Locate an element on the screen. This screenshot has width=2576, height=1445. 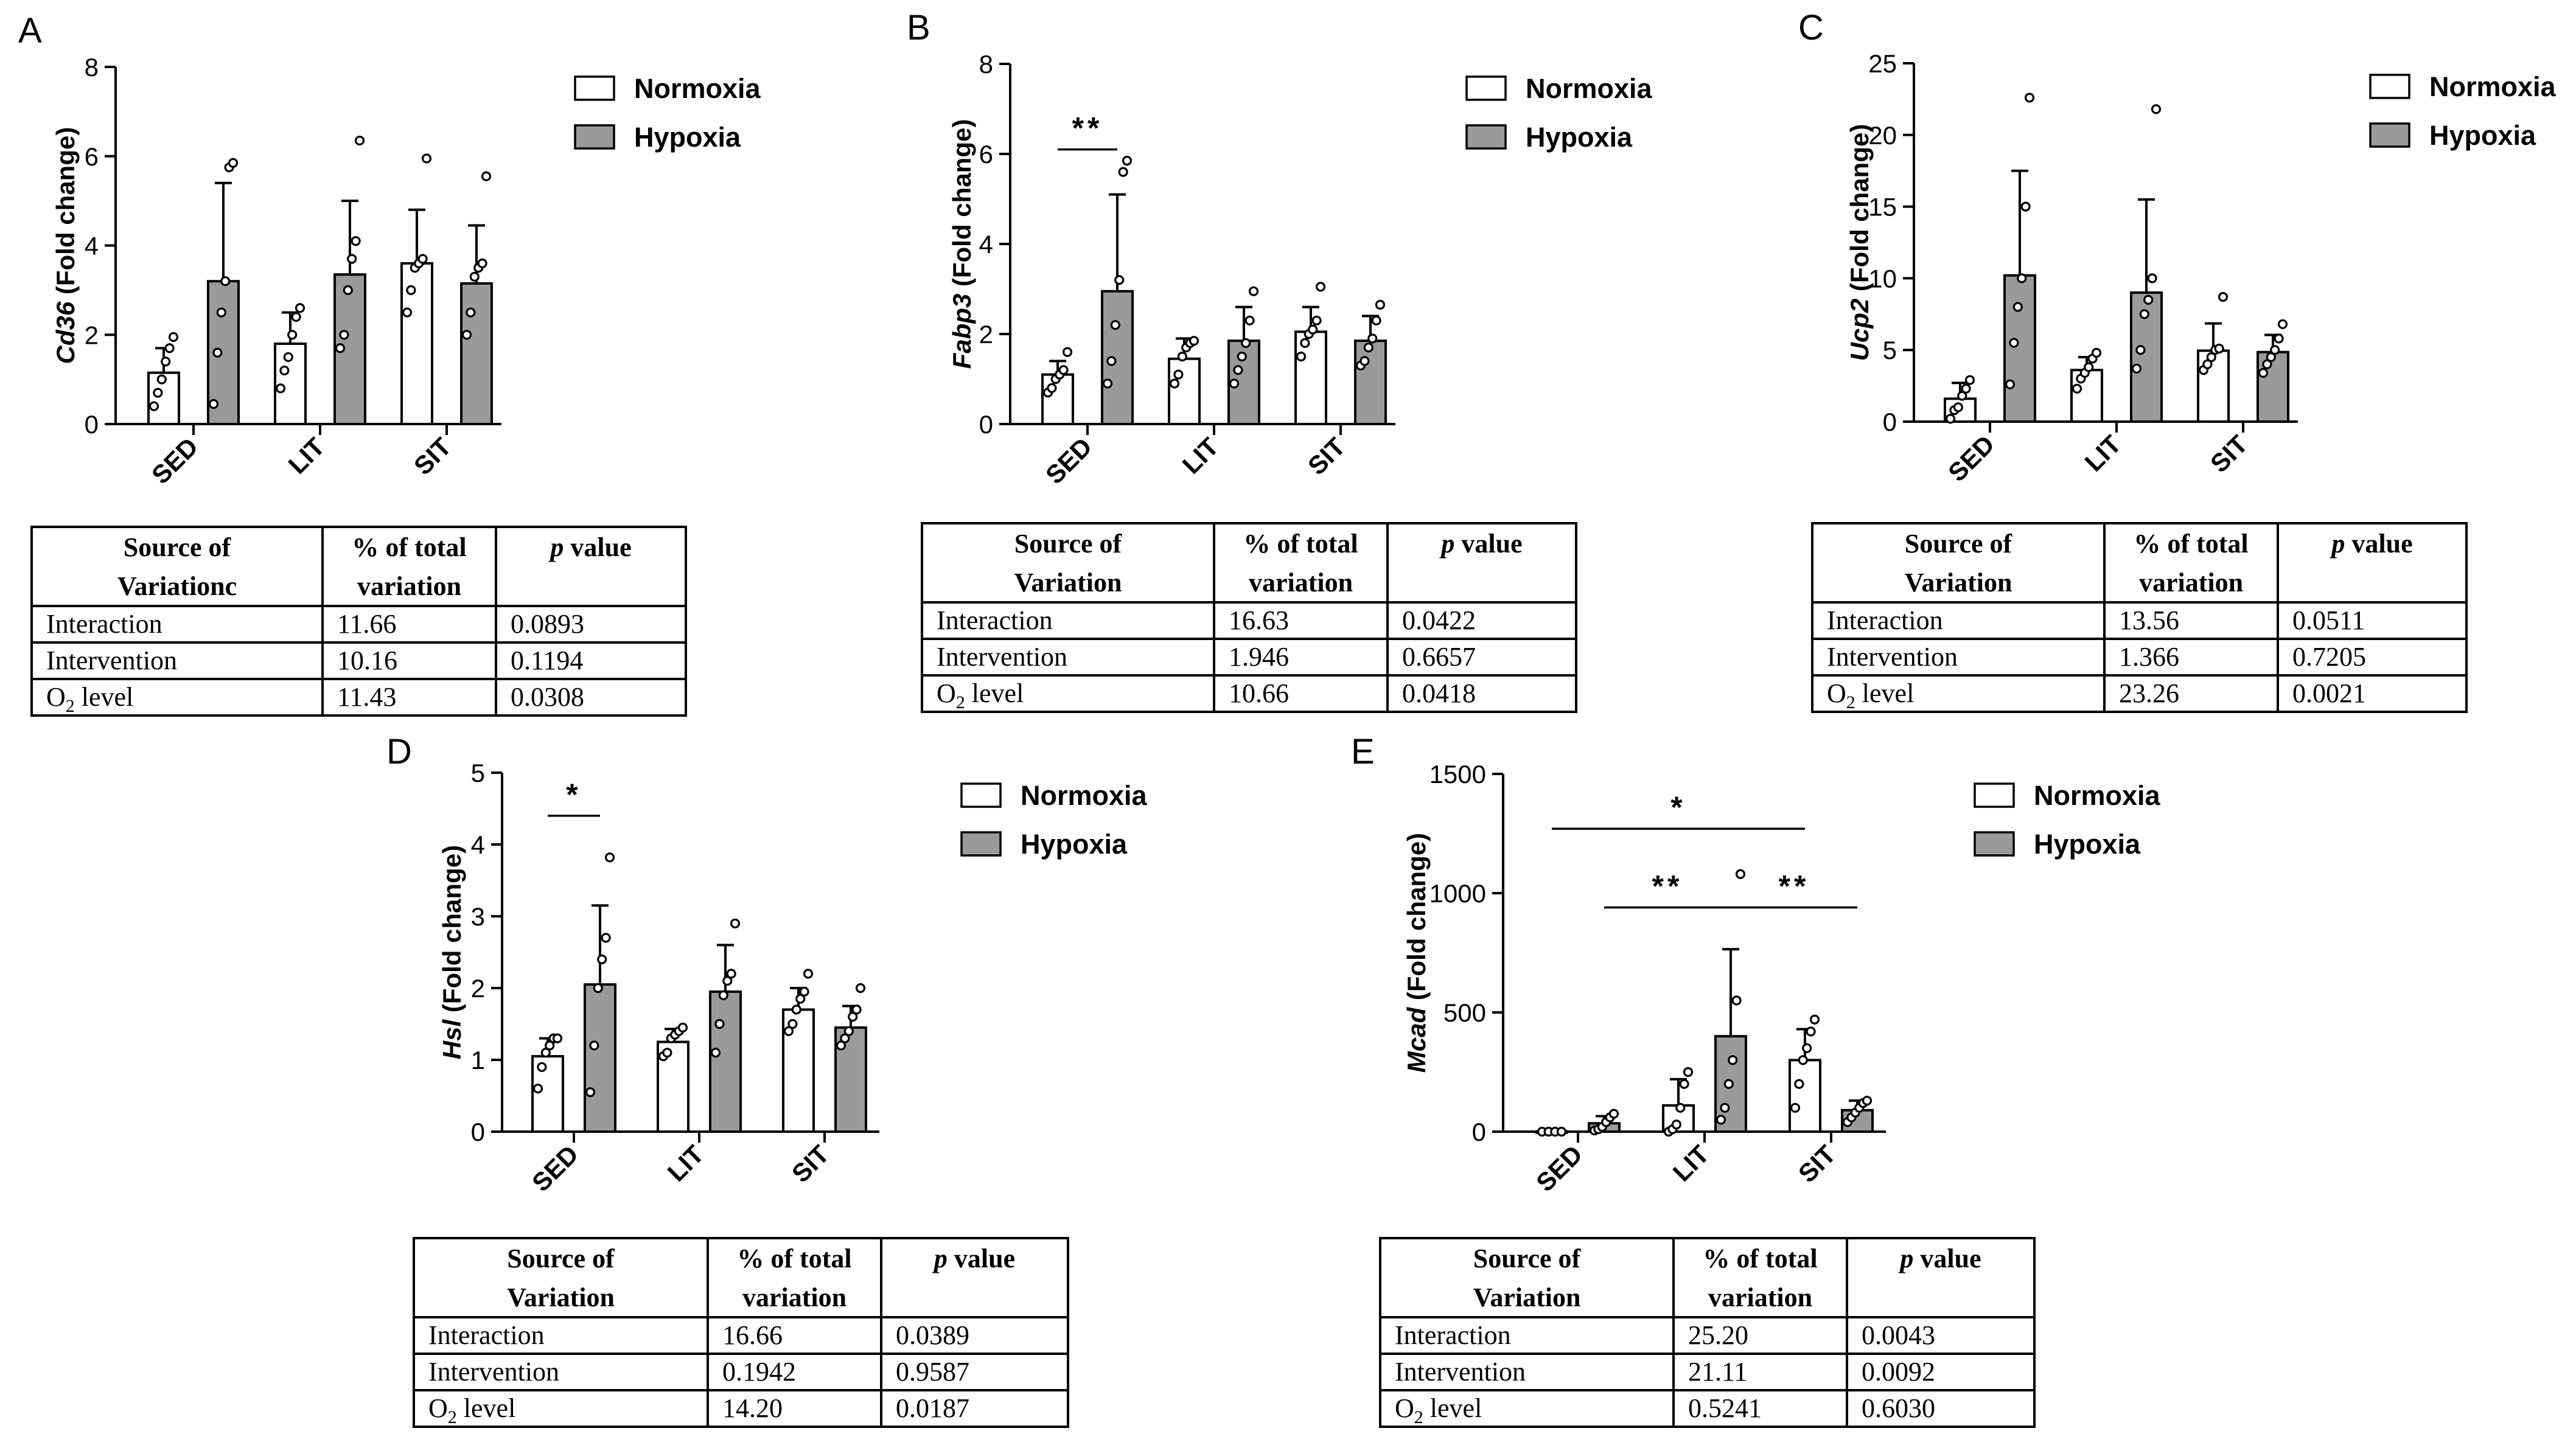
y-tick-label: 0 is located at coordinates (986, 425).